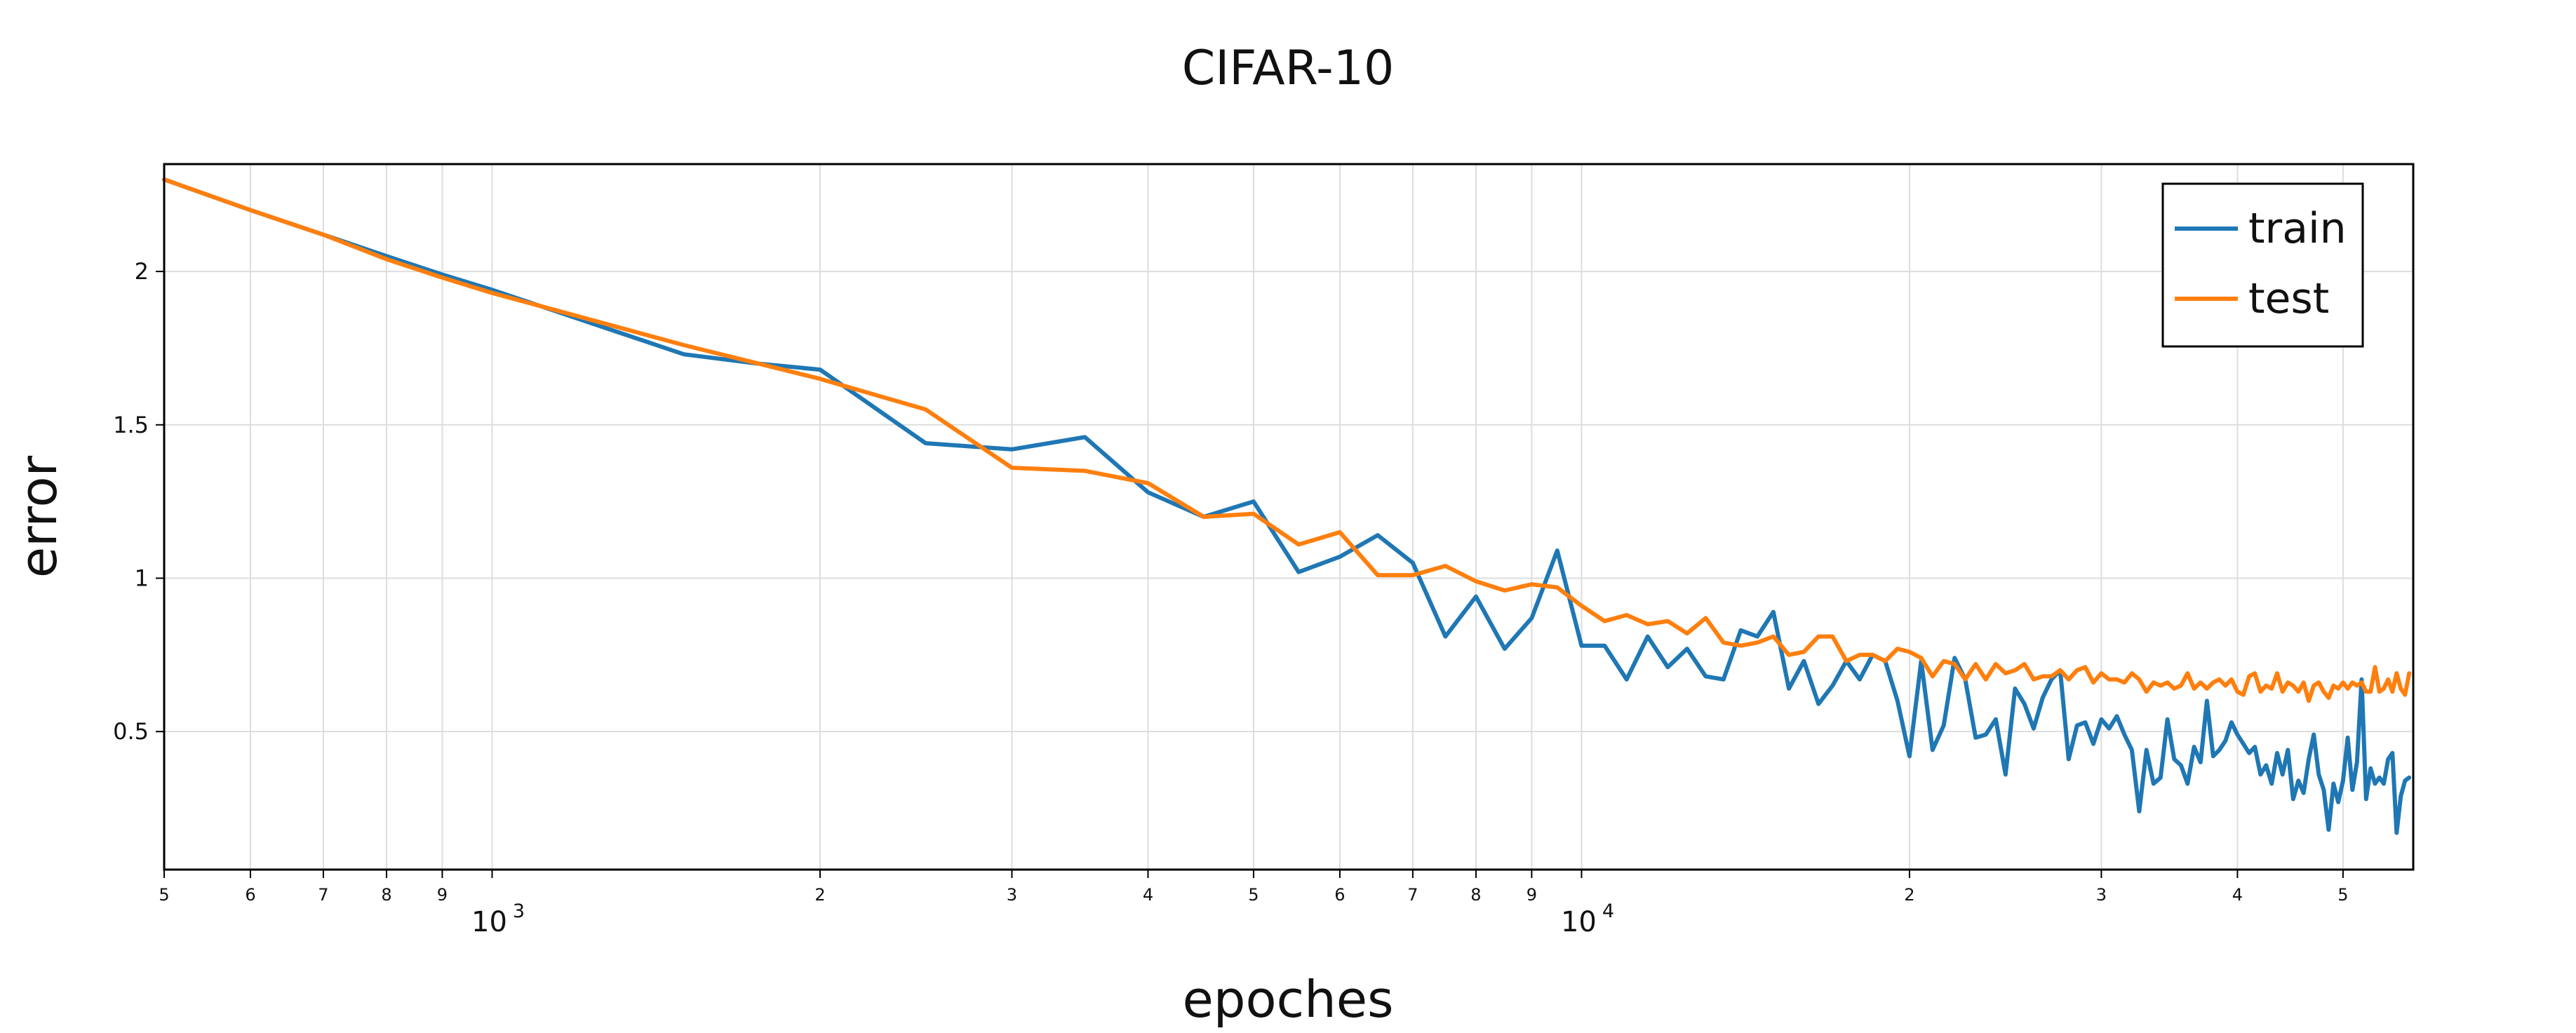  I want to click on x-axis-label: epoches, so click(1288, 999).